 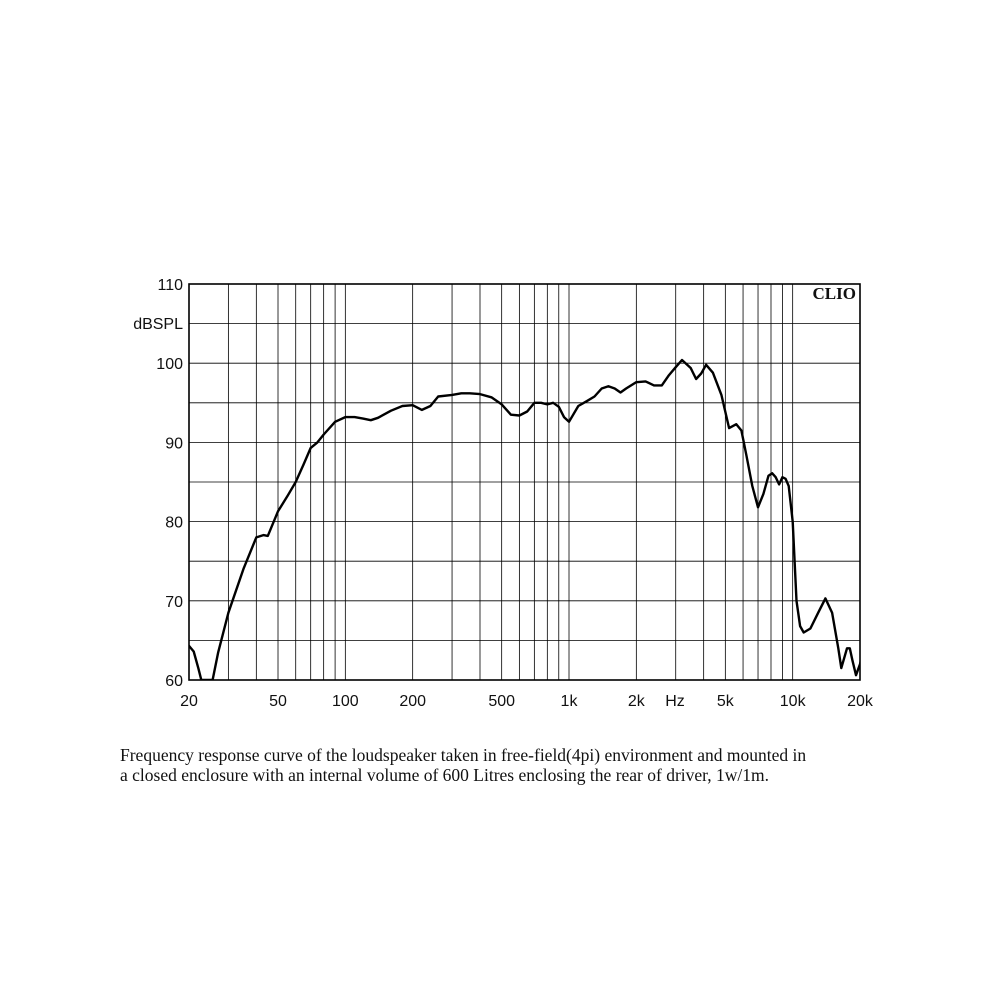 I want to click on y-tick-label: 60, so click(x=174, y=681).